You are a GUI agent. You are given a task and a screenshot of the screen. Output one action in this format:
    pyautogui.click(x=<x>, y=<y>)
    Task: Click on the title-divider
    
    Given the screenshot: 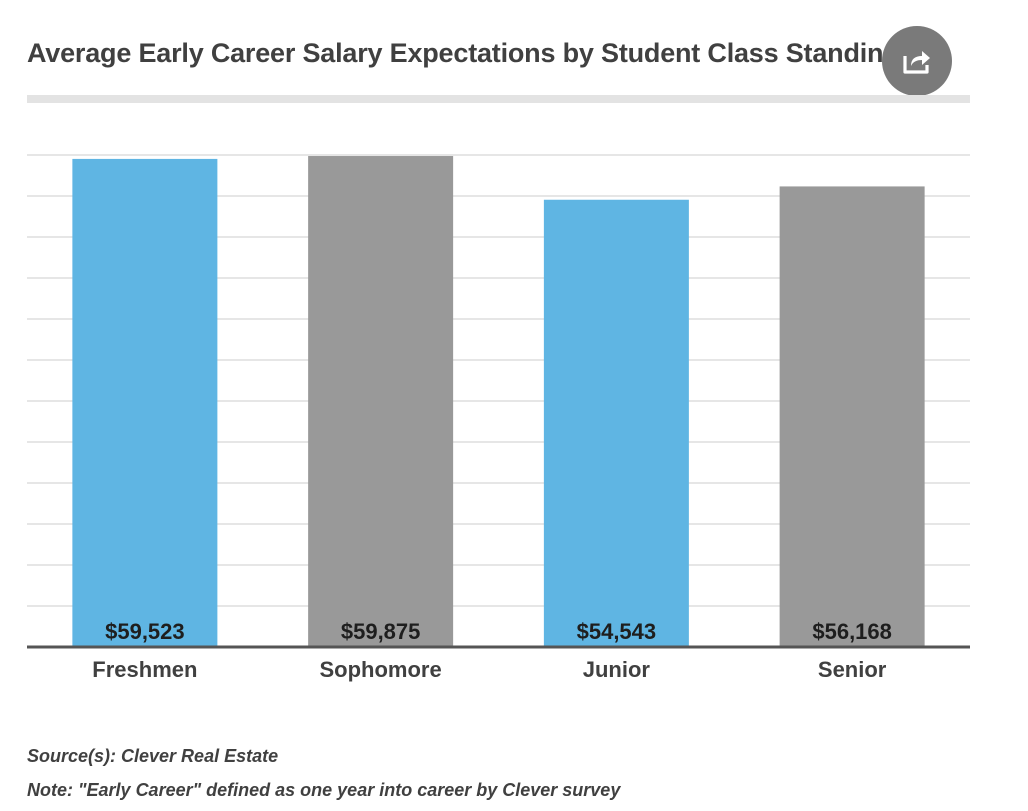 What is the action you would take?
    pyautogui.click(x=498, y=99)
    